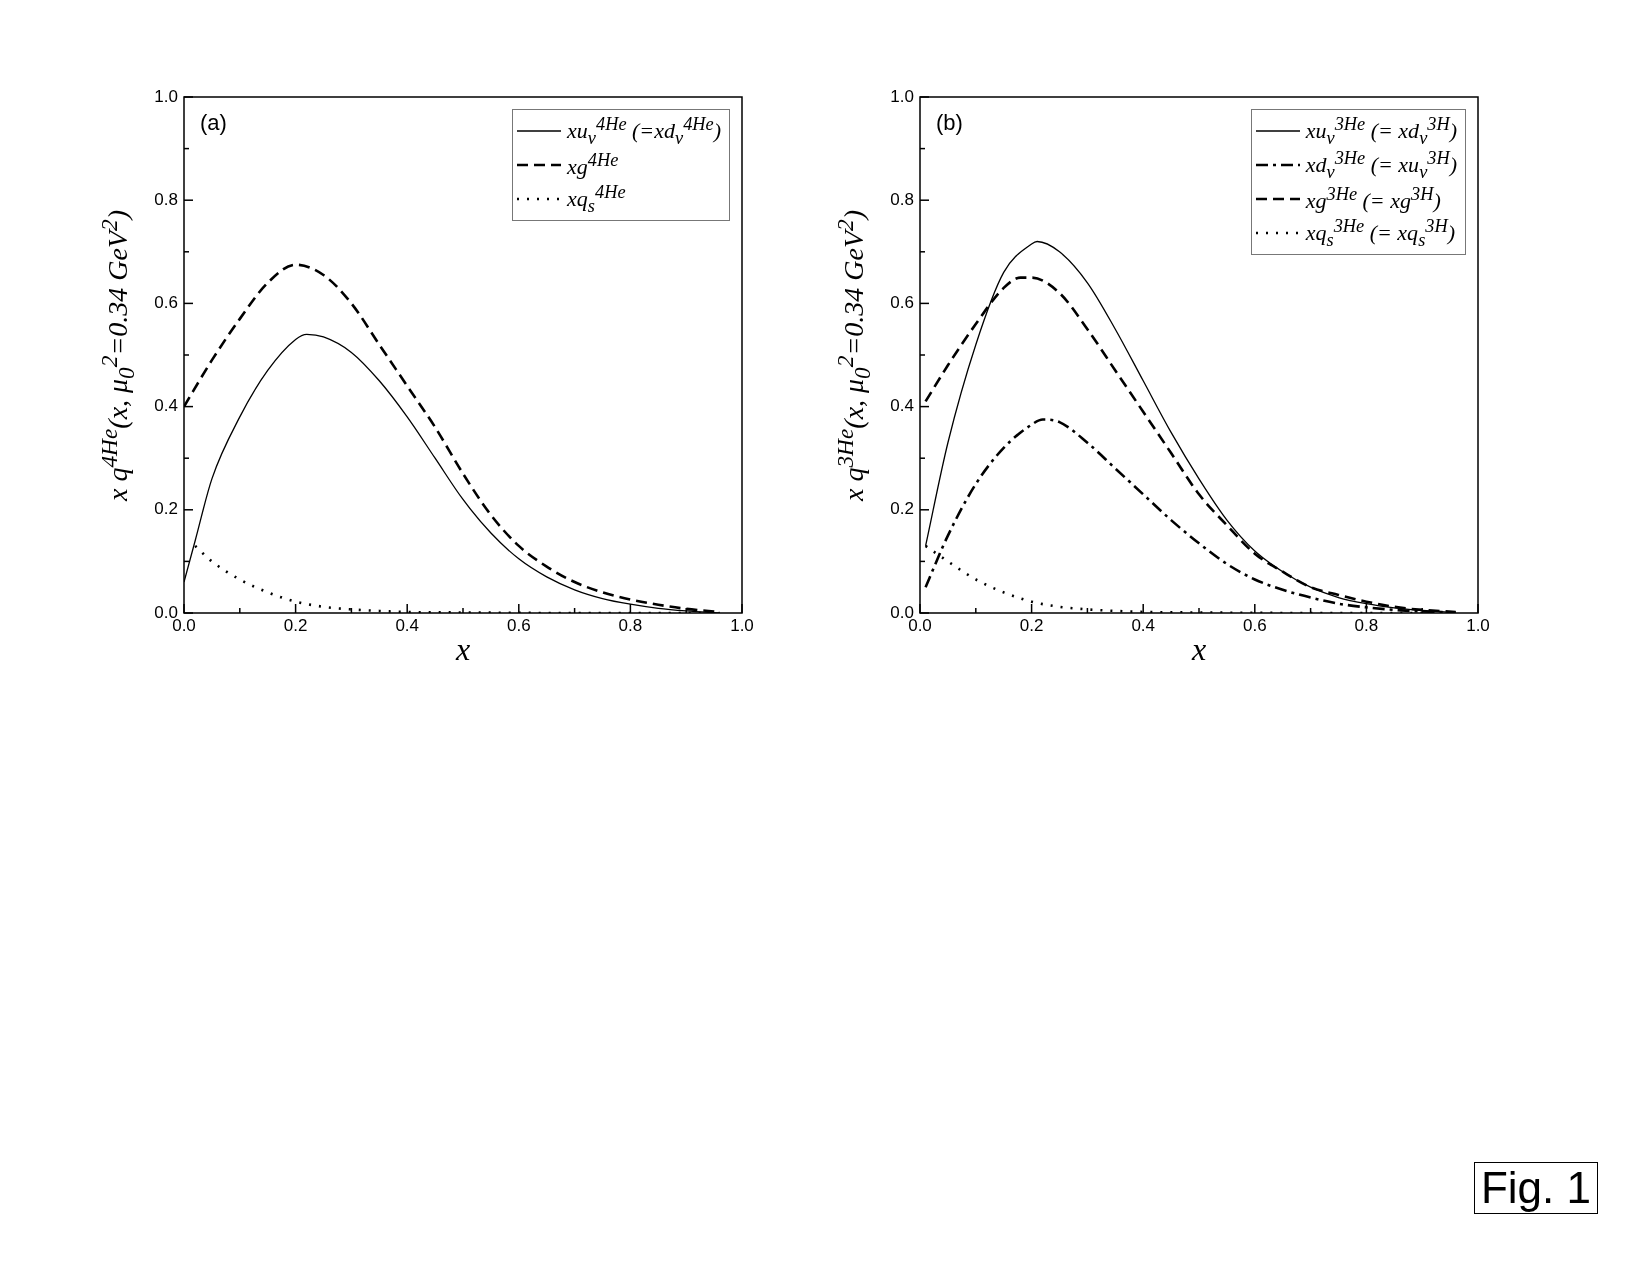 Image resolution: width=1650 pixels, height=1275 pixels. Describe the element at coordinates (644, 131) in the screenshot. I see `legend-label: xu$_{v}$$^{4He}$ (=xd$_{v}$$^{4He}$)` at that location.